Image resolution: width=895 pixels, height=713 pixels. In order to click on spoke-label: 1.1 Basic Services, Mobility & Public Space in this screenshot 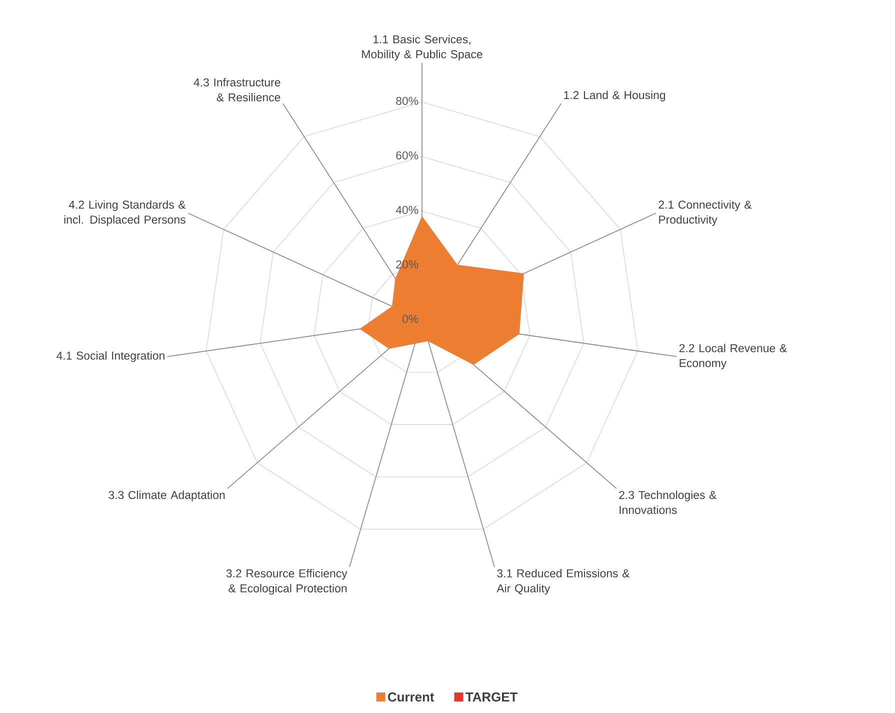, I will do `click(422, 47)`.